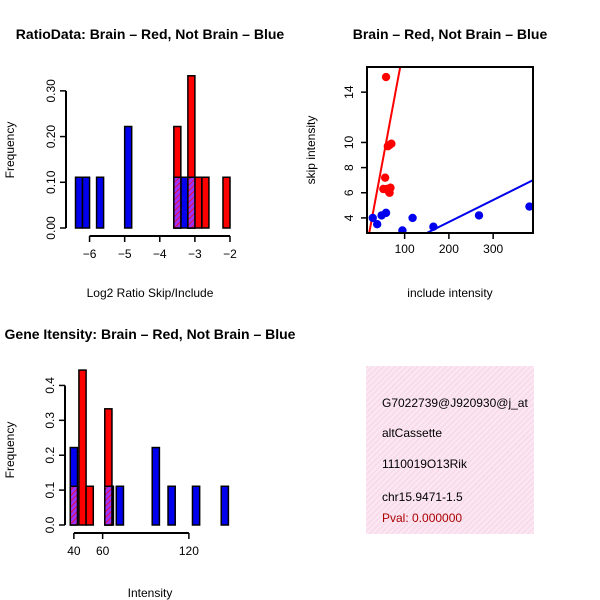  What do you see at coordinates (424, 464) in the screenshot?
I see `gene-symbol-text: 1110019O13Rik` at bounding box center [424, 464].